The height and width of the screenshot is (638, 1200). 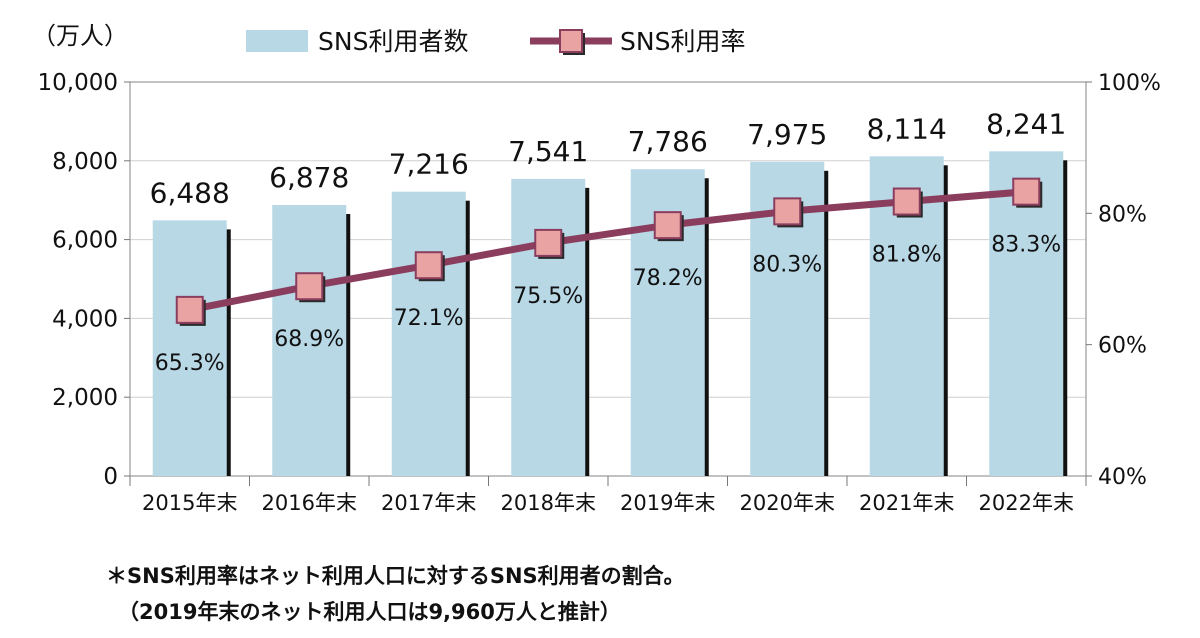 What do you see at coordinates (907, 255) in the screenshot?
I see `rate-value-label: 81.8%` at bounding box center [907, 255].